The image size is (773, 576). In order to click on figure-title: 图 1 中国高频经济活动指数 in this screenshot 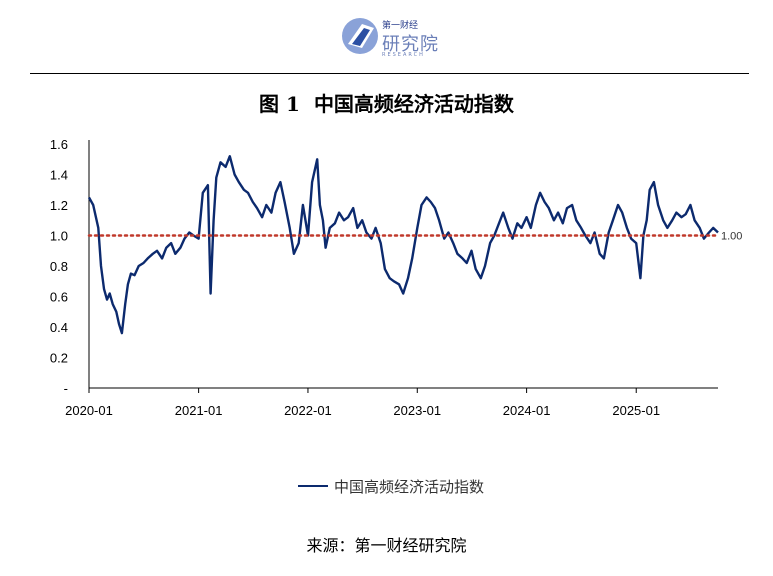, I will do `click(386, 102)`.